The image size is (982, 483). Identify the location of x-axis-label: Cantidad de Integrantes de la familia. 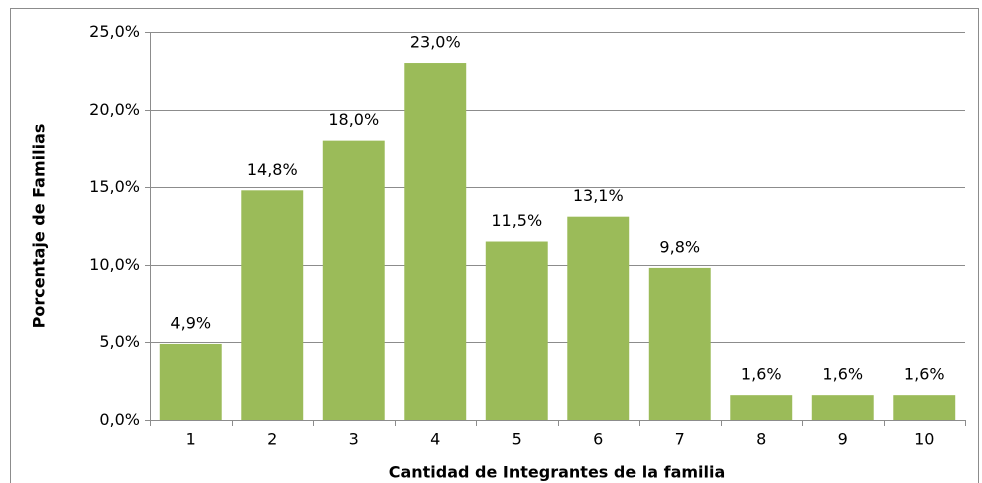
(557, 472).